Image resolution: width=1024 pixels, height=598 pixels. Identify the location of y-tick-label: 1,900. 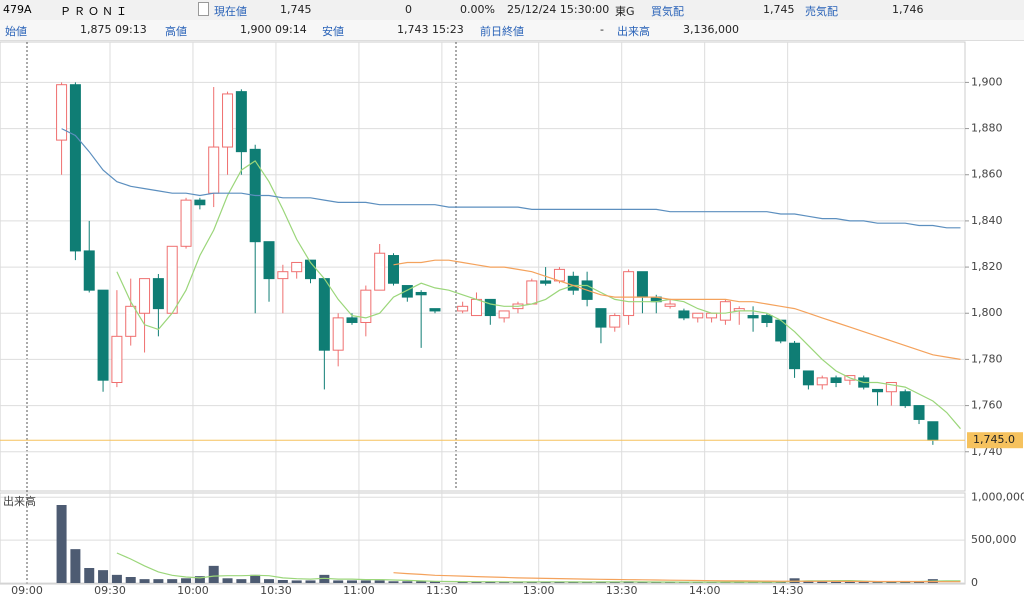
(987, 81).